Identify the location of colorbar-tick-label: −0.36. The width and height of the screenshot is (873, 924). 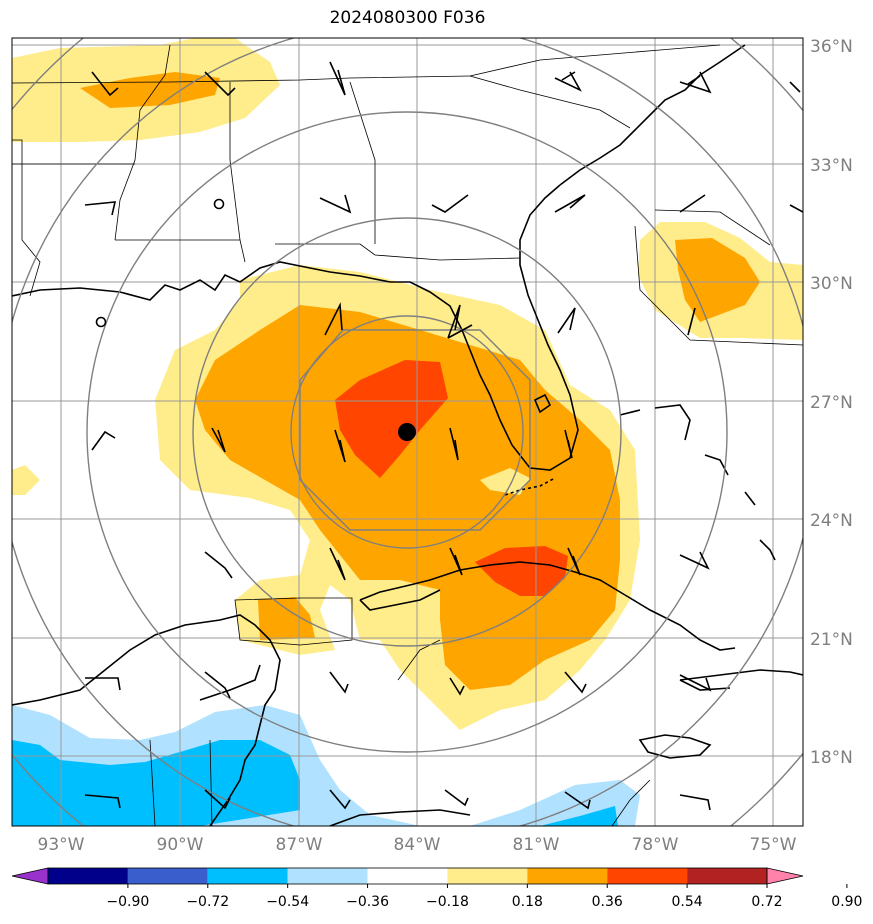
(367, 902).